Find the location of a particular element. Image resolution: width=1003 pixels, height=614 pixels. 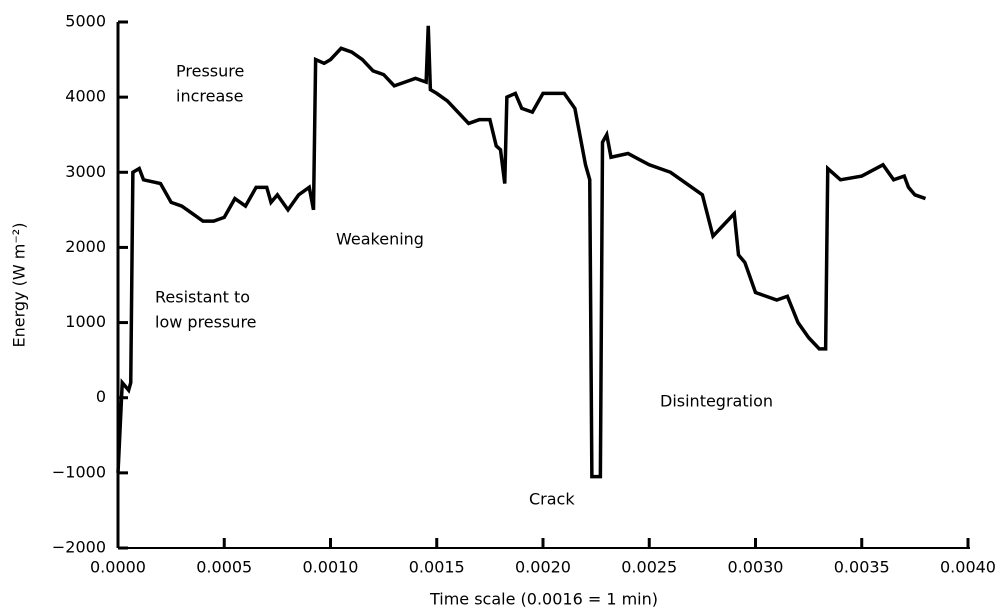

x-tick-label: 0.0000 is located at coordinates (118, 567).